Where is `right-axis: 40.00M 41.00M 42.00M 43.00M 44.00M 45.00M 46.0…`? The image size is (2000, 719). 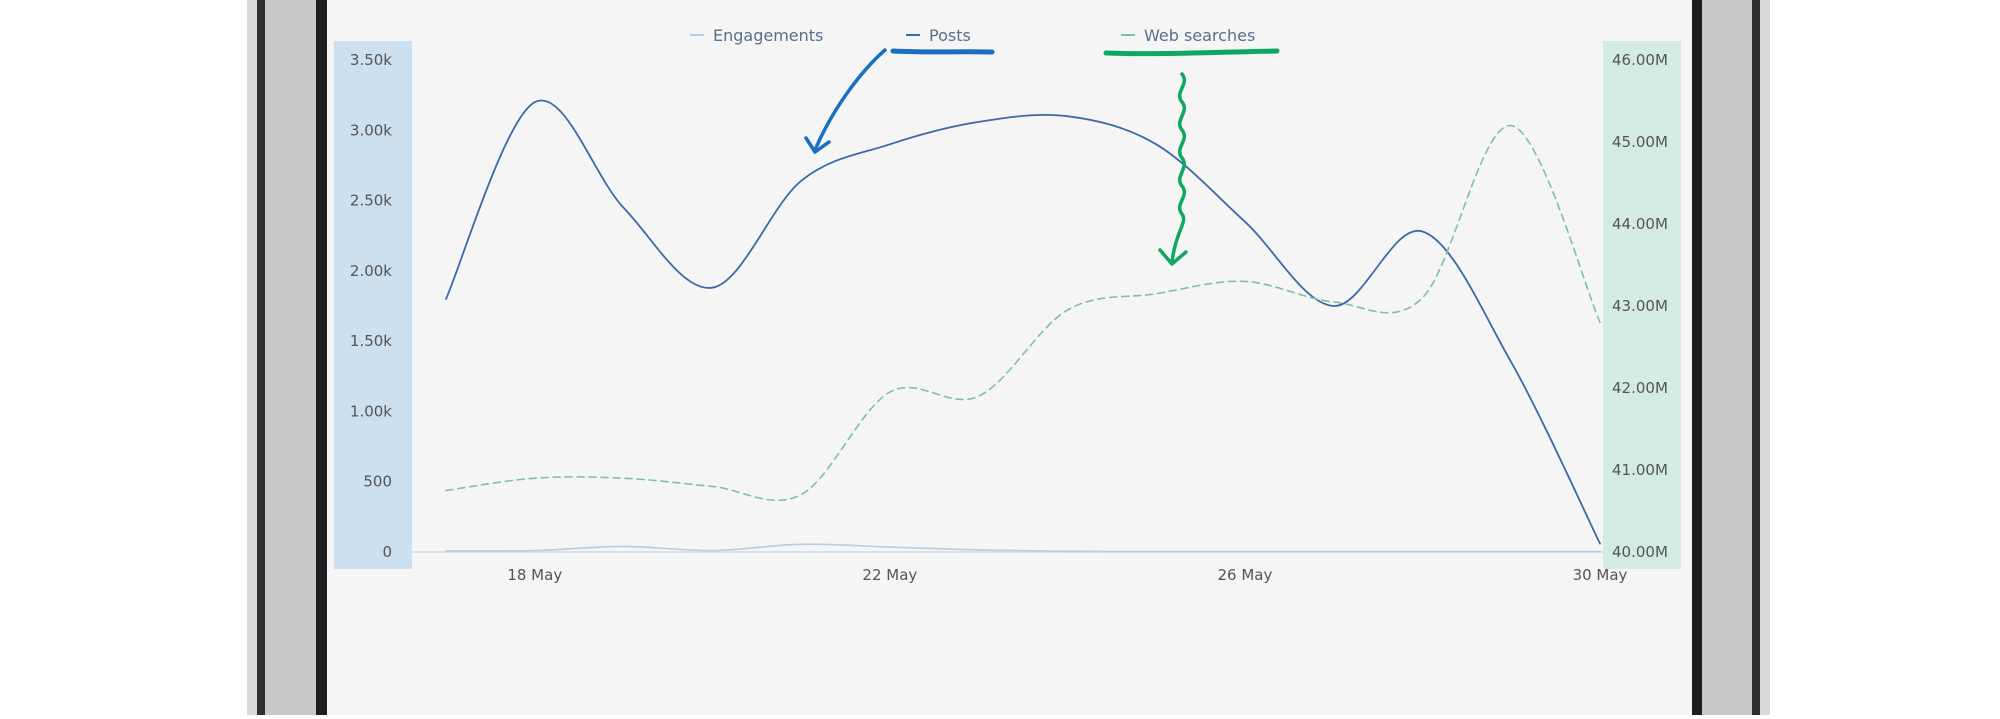
right-axis: 40.00M 41.00M 42.00M 43.00M 44.00M 45.00M 46.0… is located at coordinates (1640, 306).